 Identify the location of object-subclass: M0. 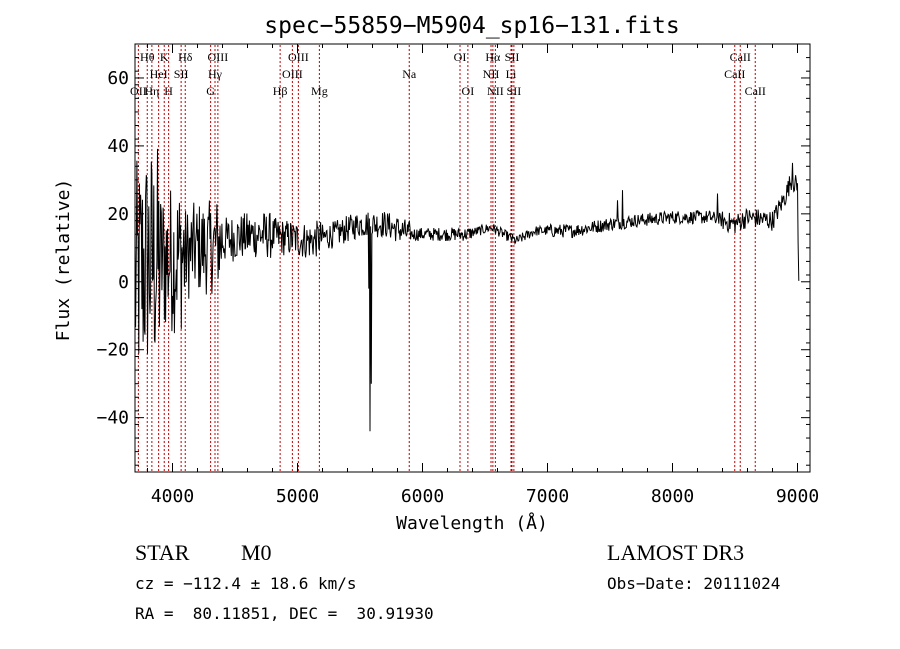
(256, 552).